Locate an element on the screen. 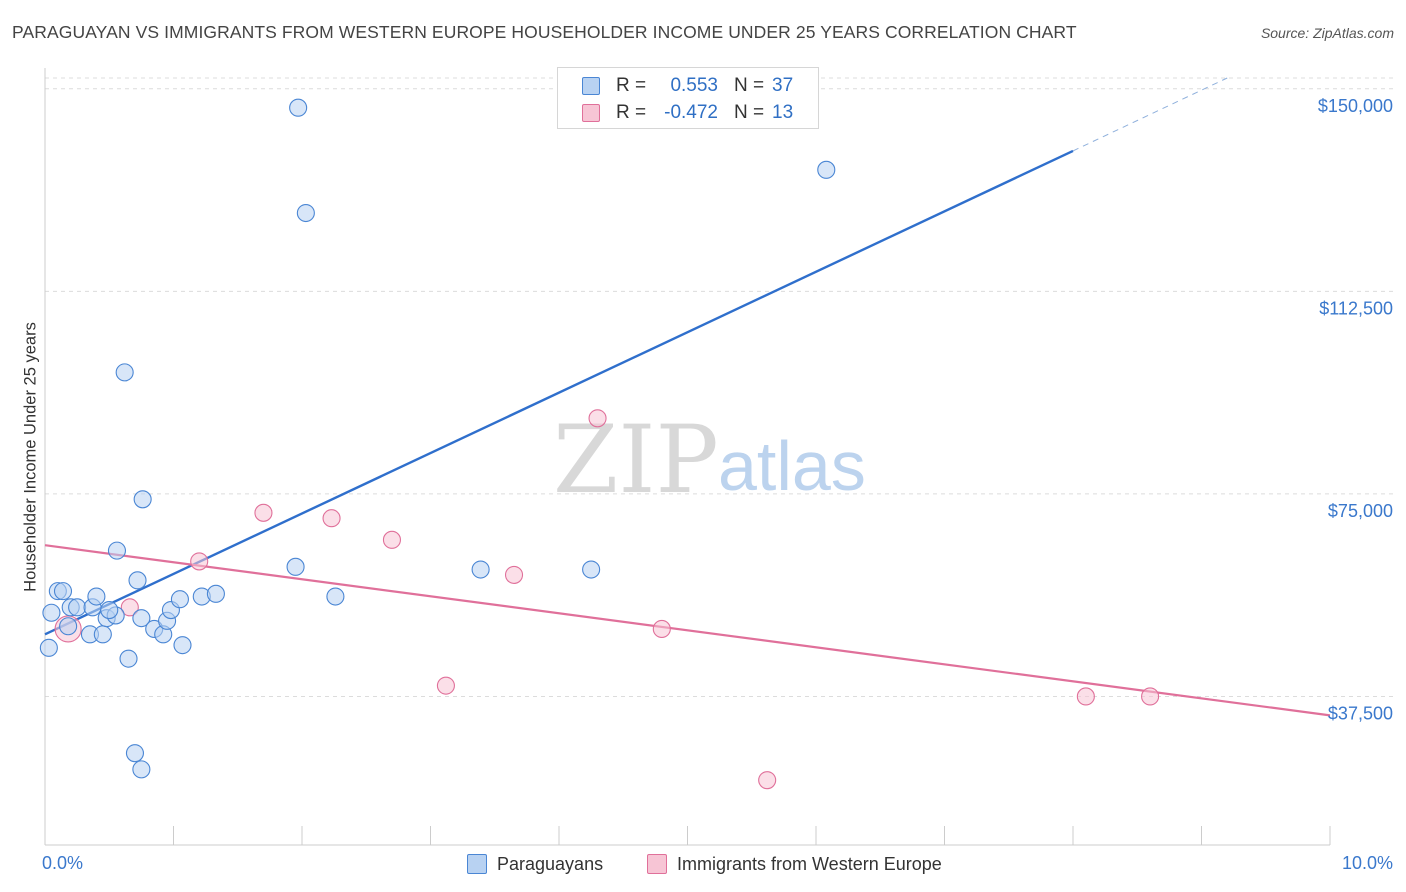 Image resolution: width=1406 pixels, height=892 pixels. y-tick-label: $112,500 is located at coordinates (1356, 308).